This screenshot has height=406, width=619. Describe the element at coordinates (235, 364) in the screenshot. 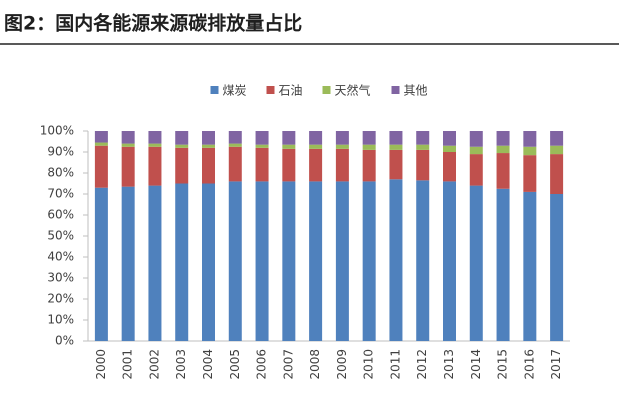

I see `x-tick-label: 2005` at that location.